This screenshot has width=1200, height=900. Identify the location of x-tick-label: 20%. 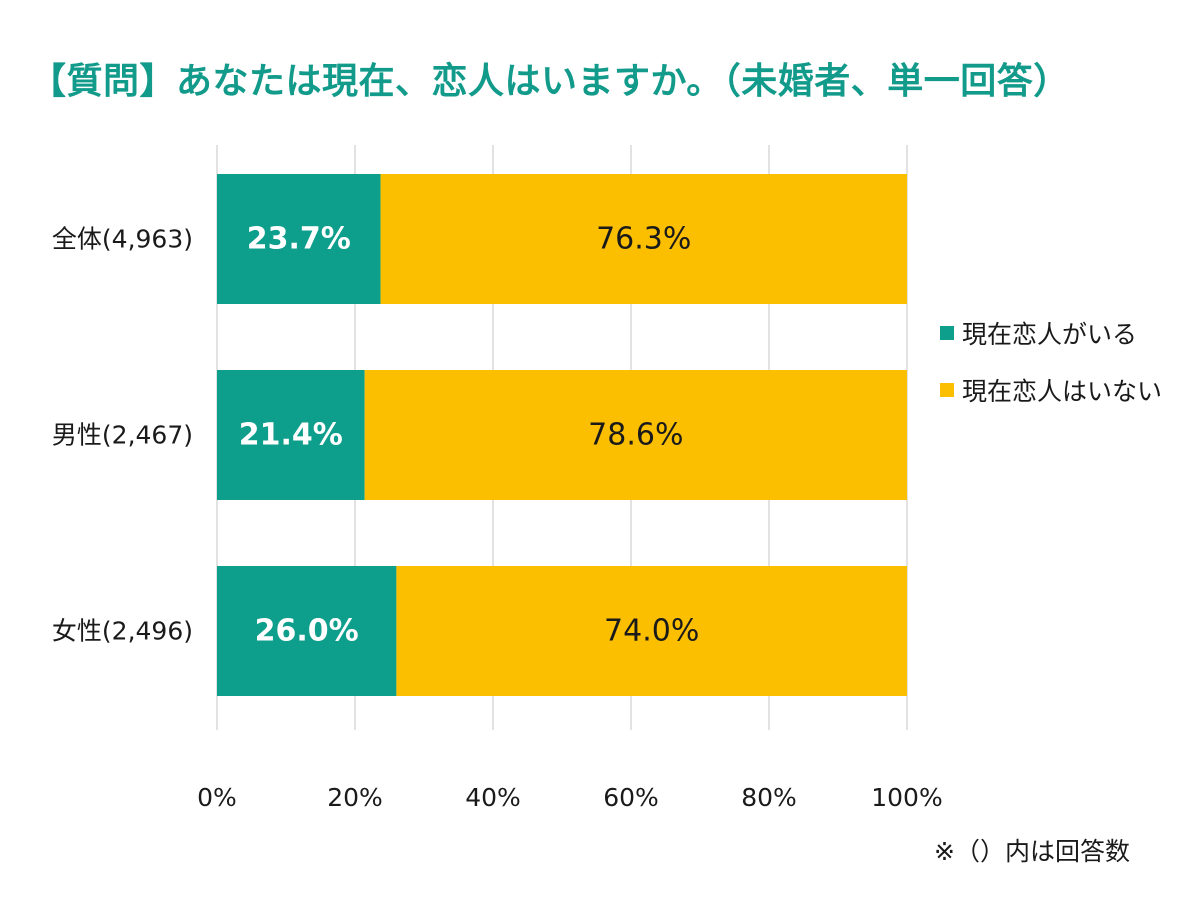
(355, 797).